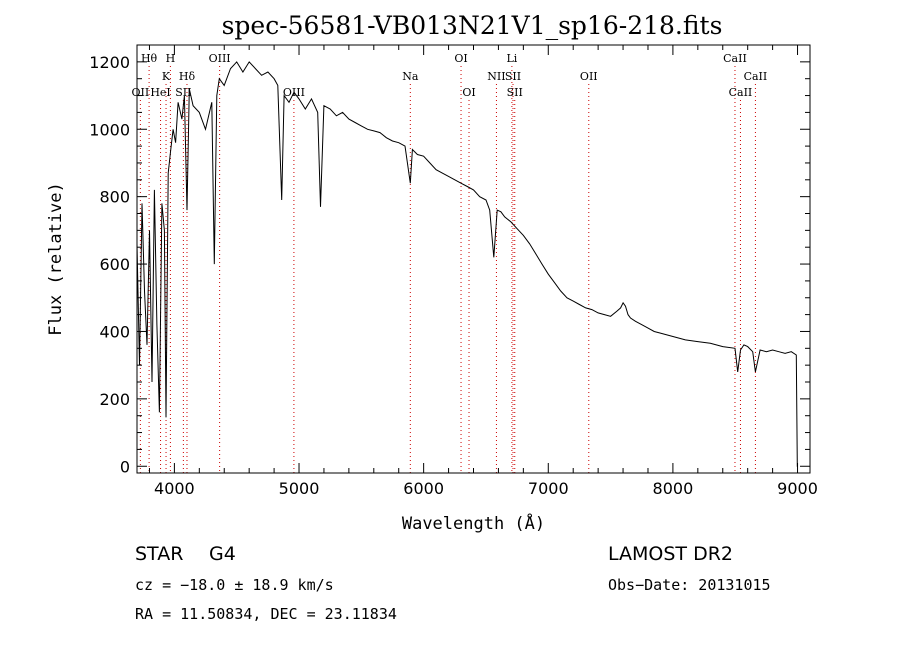 This screenshot has width=900, height=650. What do you see at coordinates (114, 197) in the screenshot?
I see `y-tick-label: 800` at bounding box center [114, 197].